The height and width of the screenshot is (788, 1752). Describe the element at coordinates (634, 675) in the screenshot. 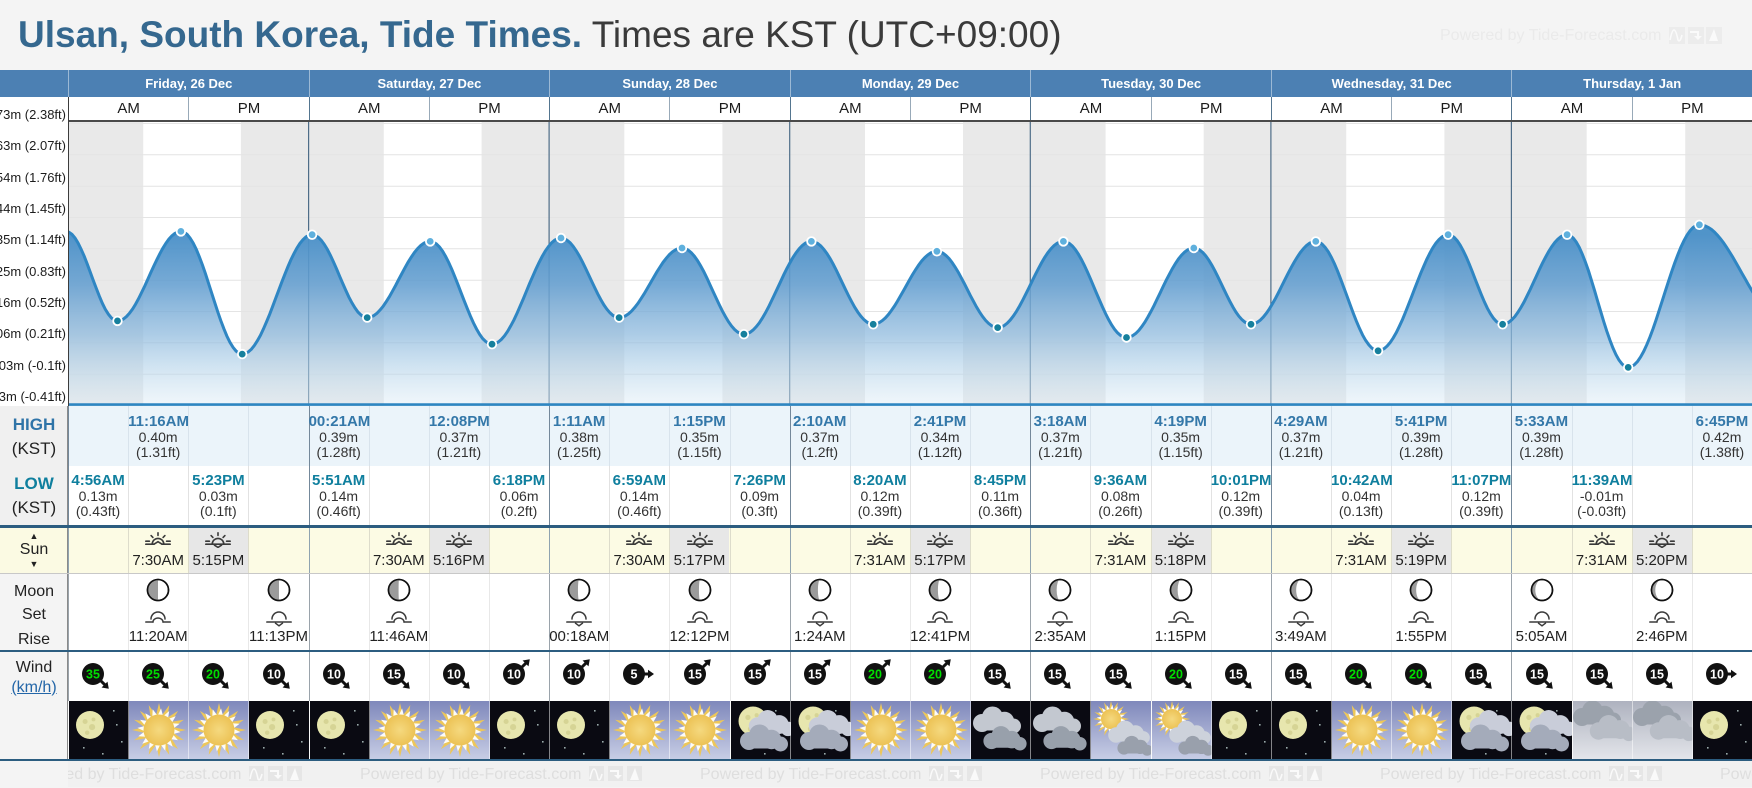

I see `svg-text: 5` at that location.